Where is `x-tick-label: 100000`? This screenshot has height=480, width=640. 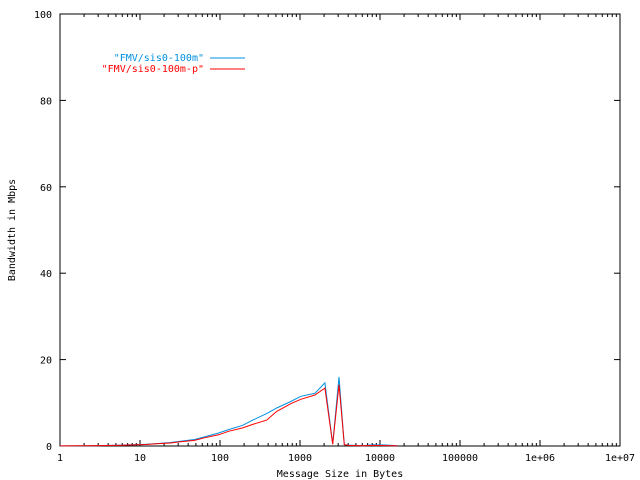 x-tick-label: 100000 is located at coordinates (460, 458).